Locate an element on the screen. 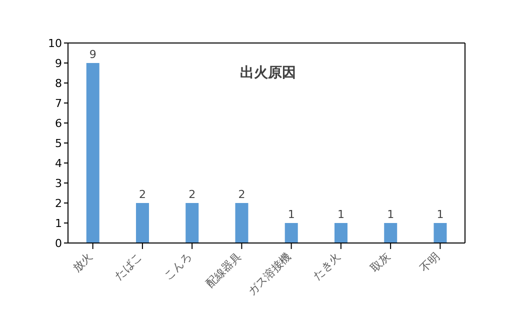 Image resolution: width=515 pixels, height=320 pixels. y-tick-label: 6 is located at coordinates (58, 123).